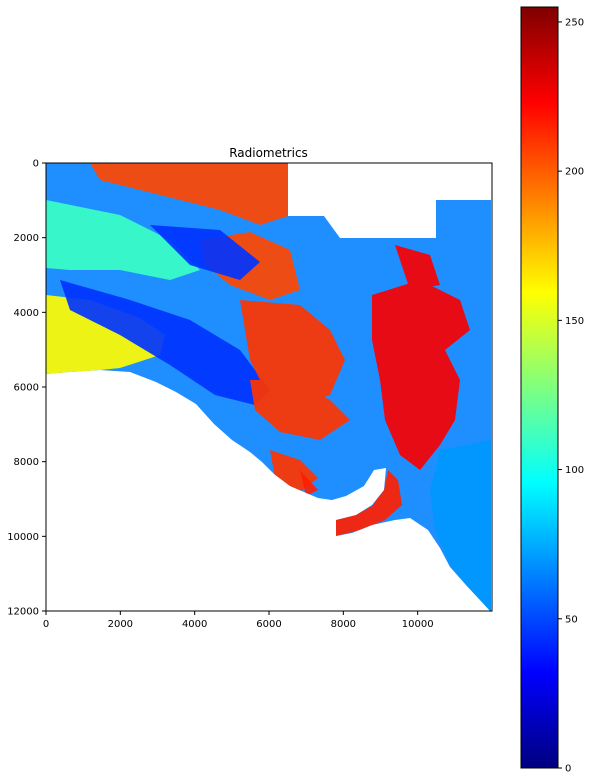  What do you see at coordinates (26, 238) in the screenshot?
I see `y-tick-label: 2000` at bounding box center [26, 238].